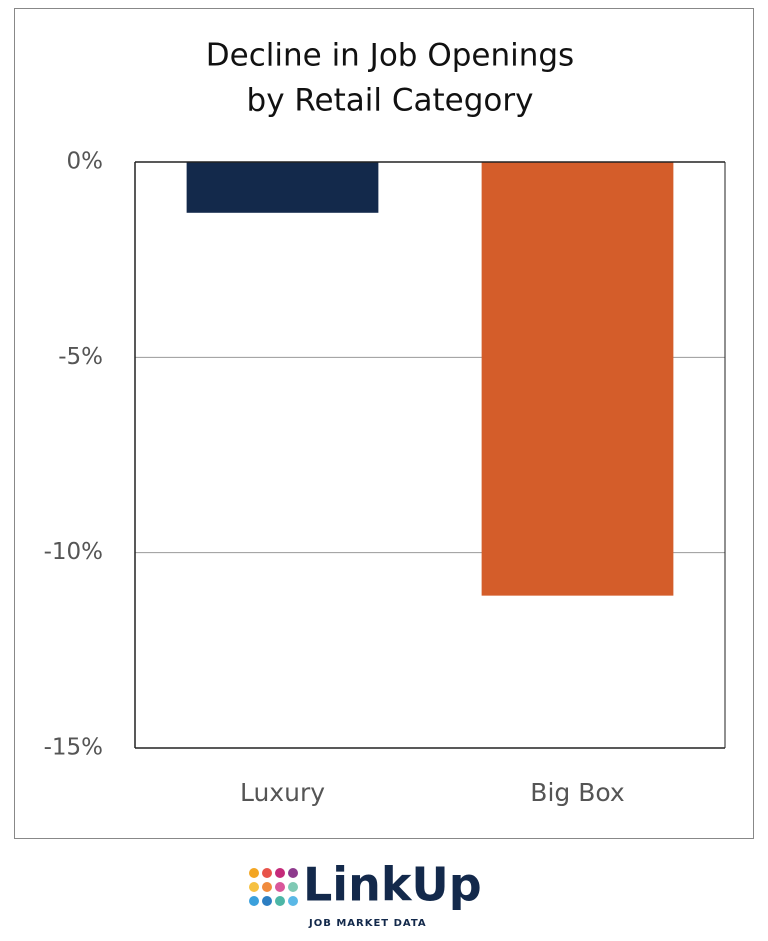  I want to click on chart-title: Decline in Job Openings, so click(390, 56).